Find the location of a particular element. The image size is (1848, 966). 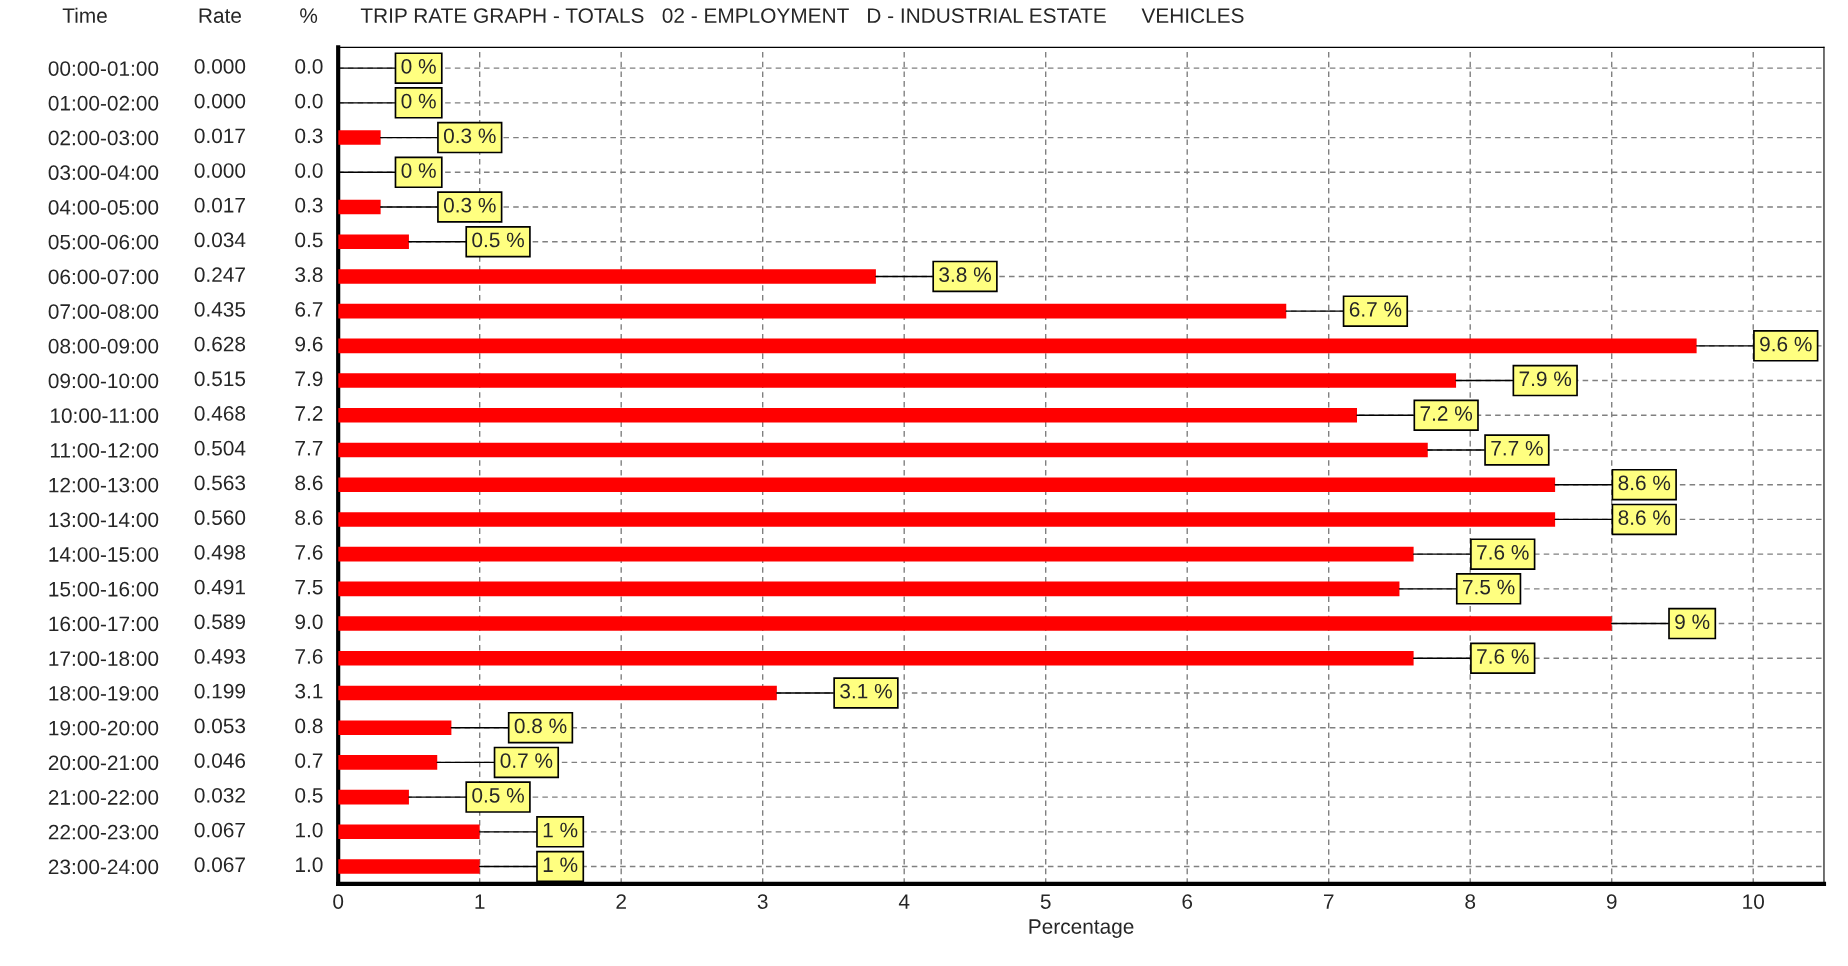

y-tick-label: 06:00-07:00 is located at coordinates (103, 277).